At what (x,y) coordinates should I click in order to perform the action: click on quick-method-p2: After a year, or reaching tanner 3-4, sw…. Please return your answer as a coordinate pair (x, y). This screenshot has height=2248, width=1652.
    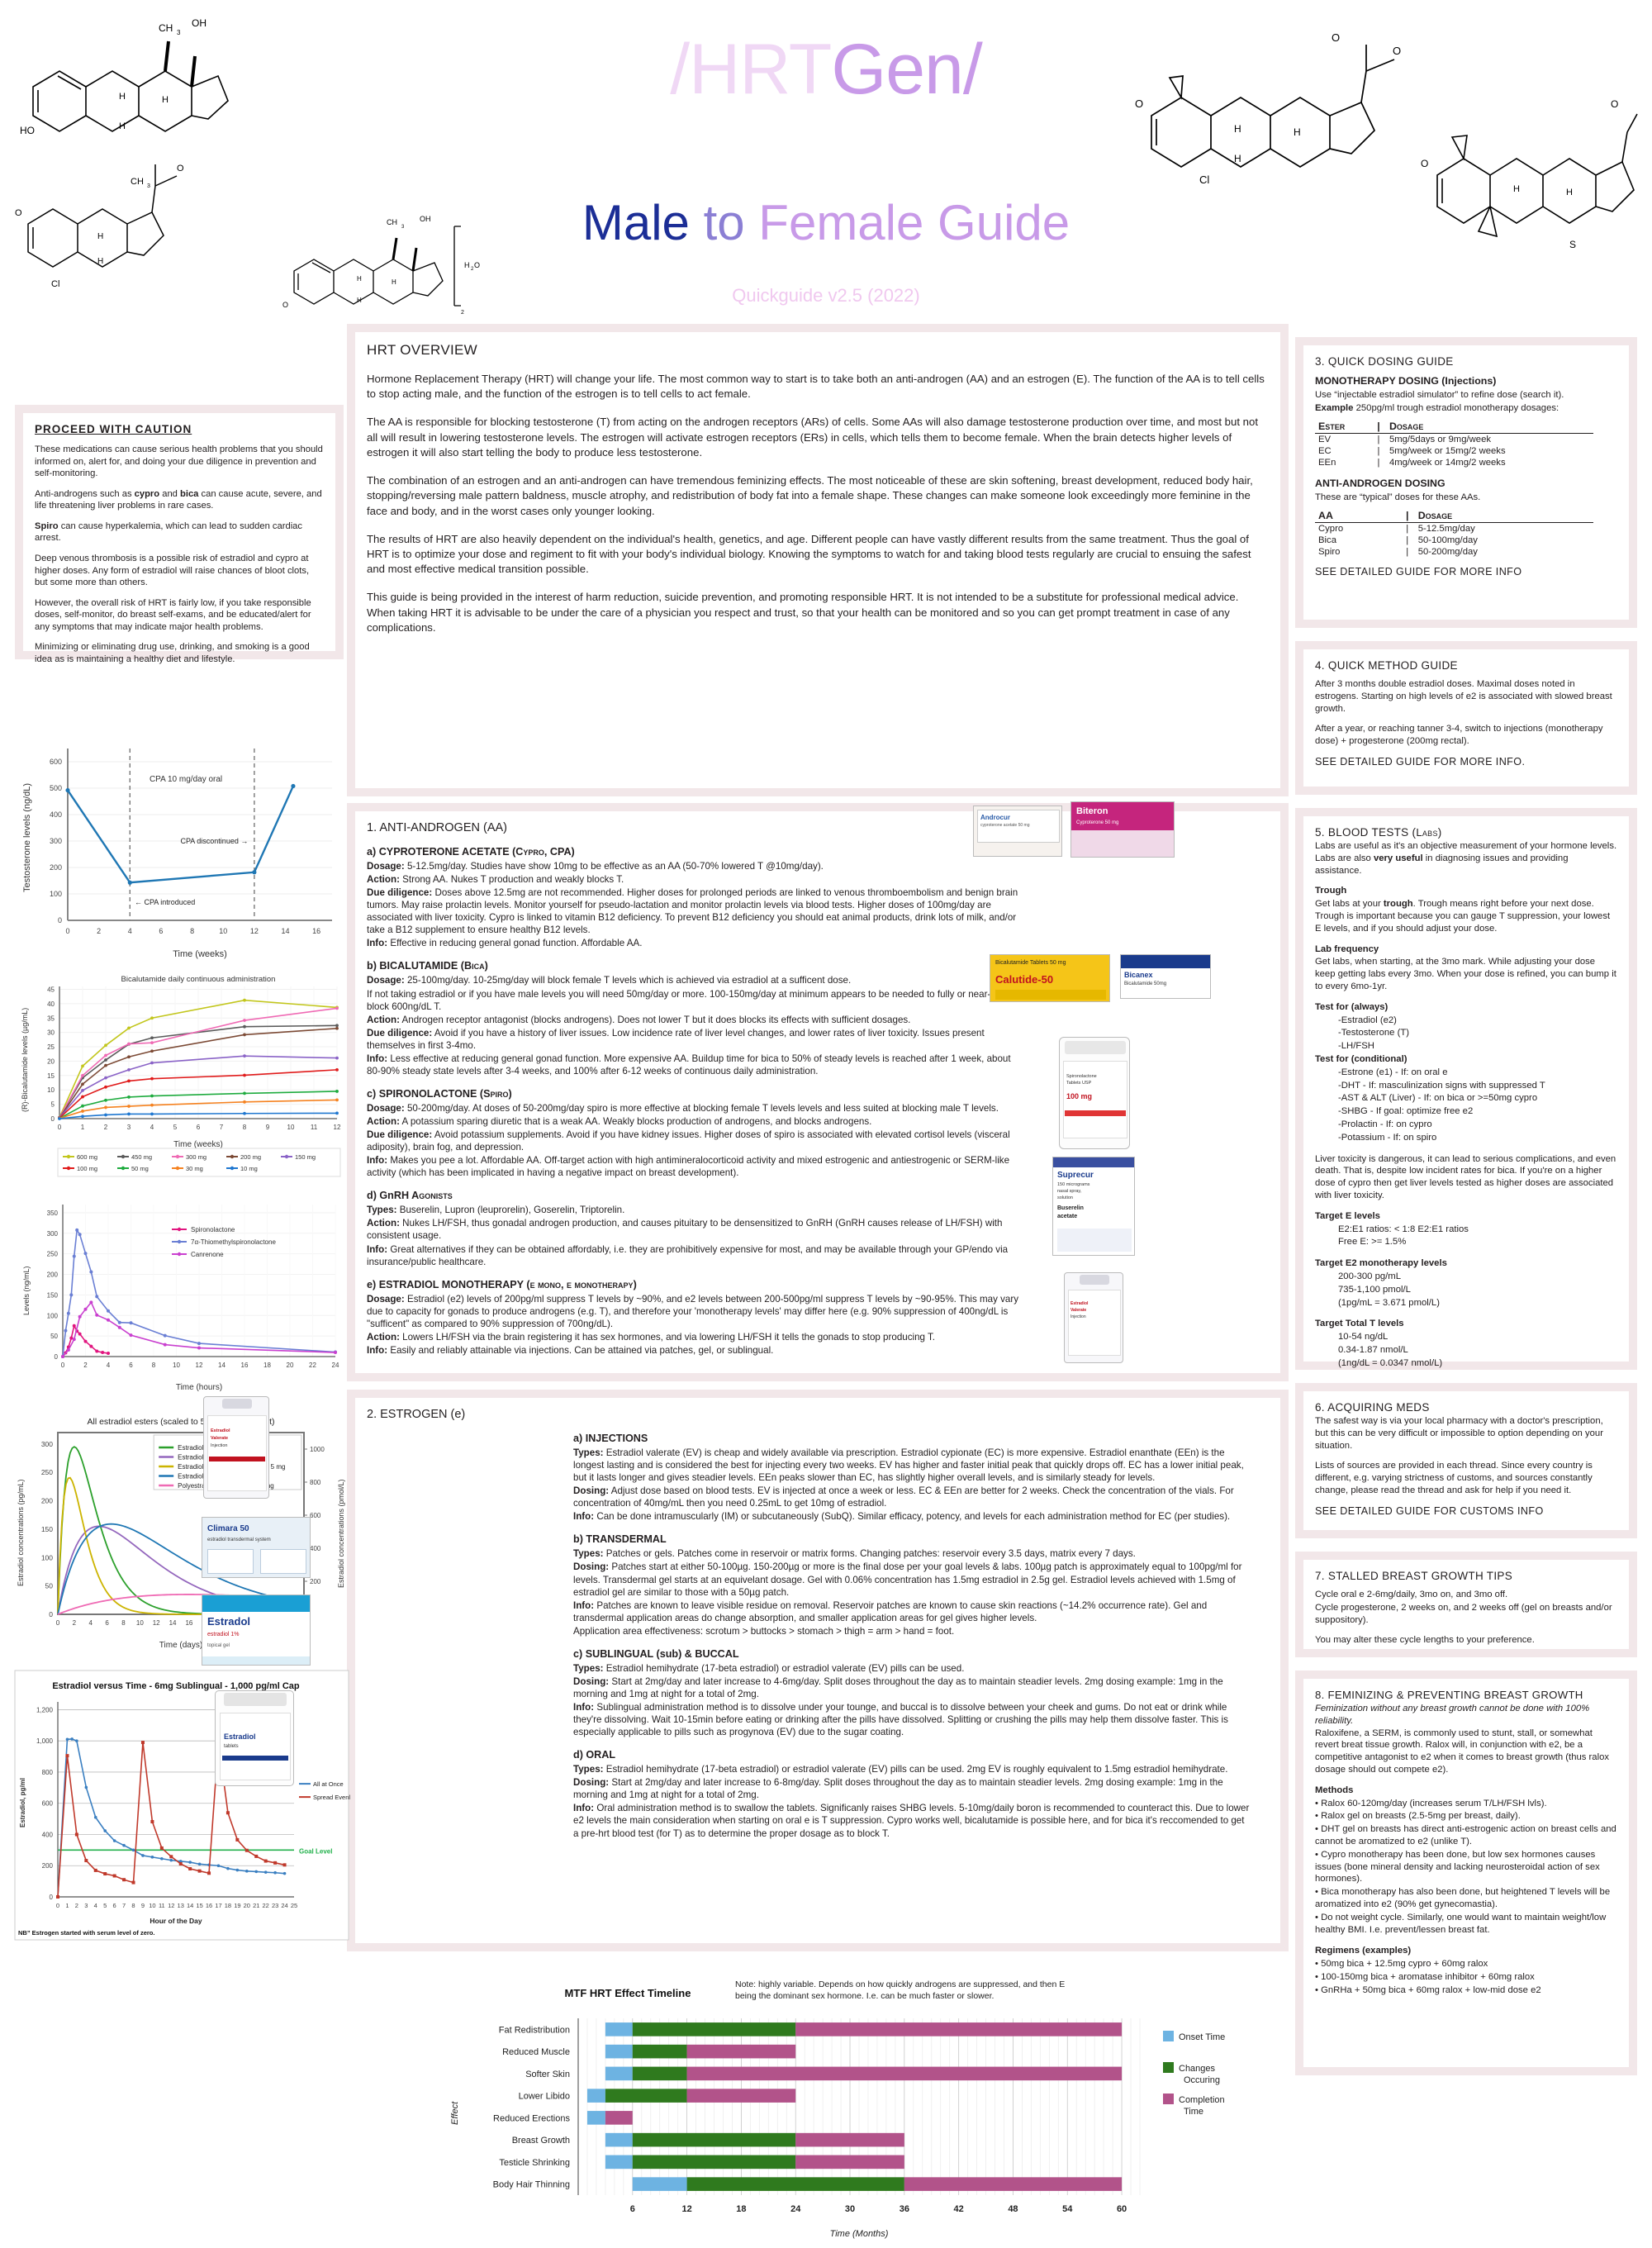
    Looking at the image, I should click on (1459, 735).